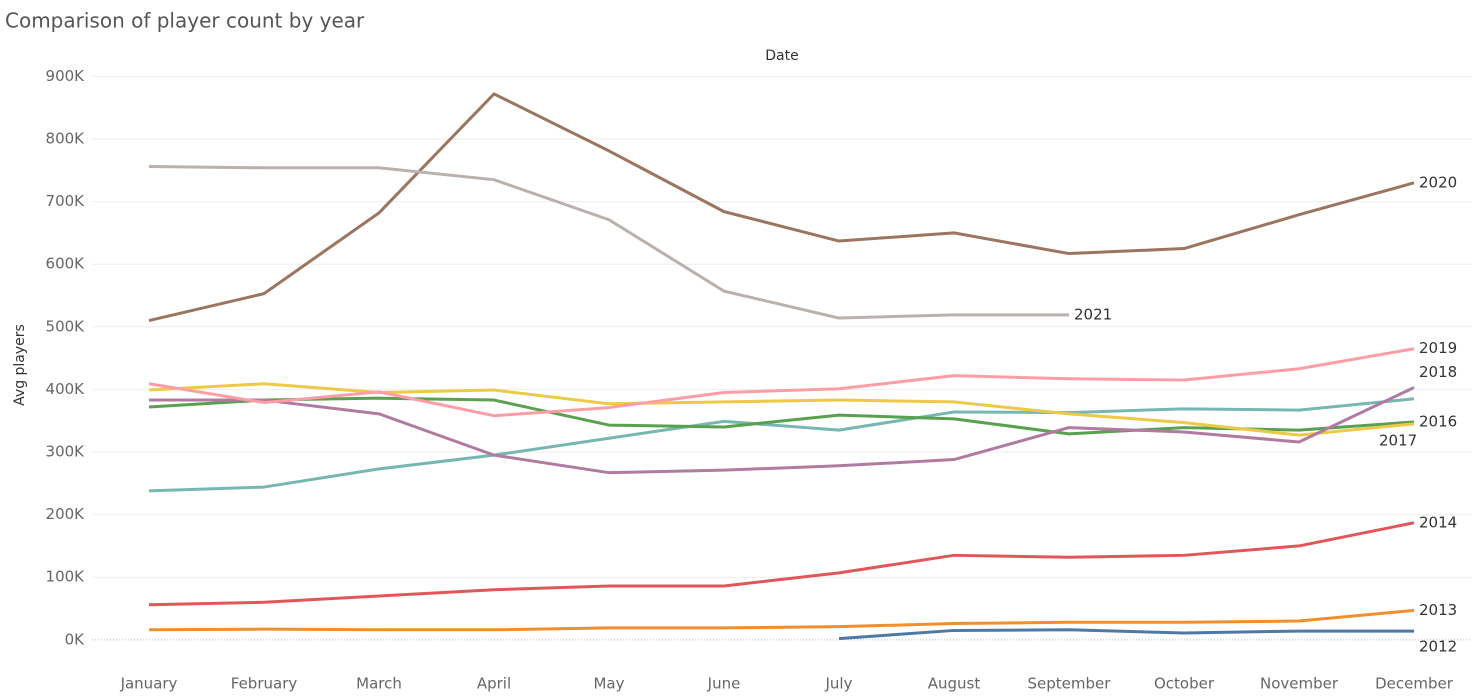  Describe the element at coordinates (1438, 182) in the screenshot. I see `series-label: 2020` at that location.